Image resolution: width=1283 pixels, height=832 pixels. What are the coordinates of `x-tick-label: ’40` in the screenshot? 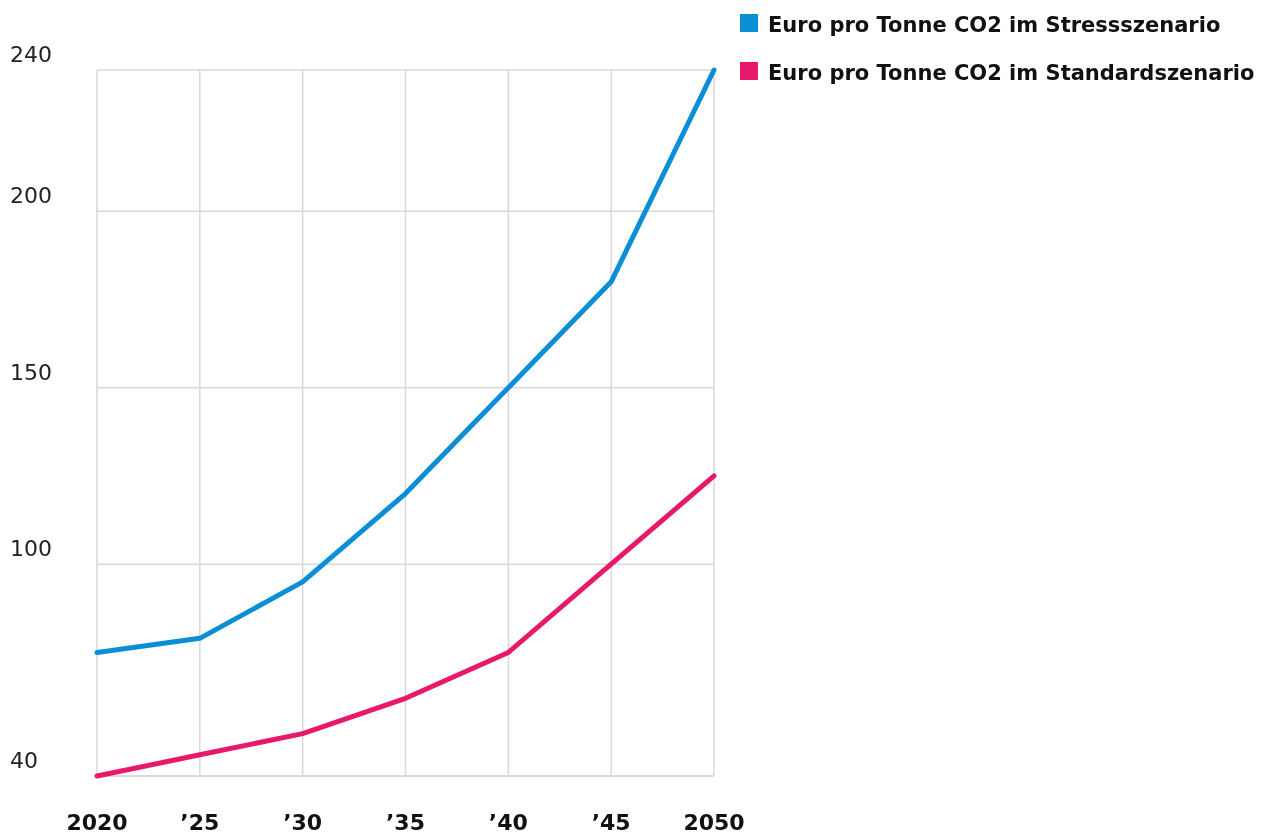 It's located at (508, 821).